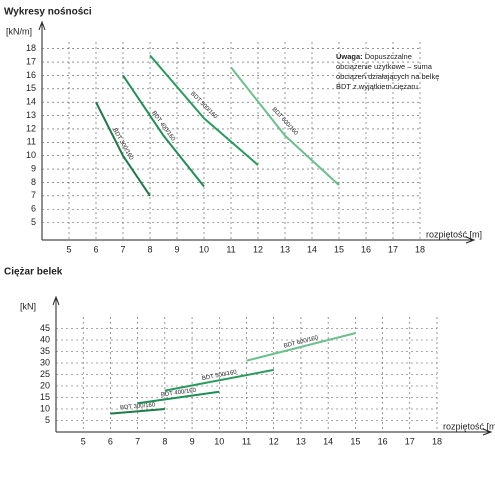 This screenshot has height=480, width=495. What do you see at coordinates (45, 362) in the screenshot?
I see `y-tick-label: 30` at bounding box center [45, 362].